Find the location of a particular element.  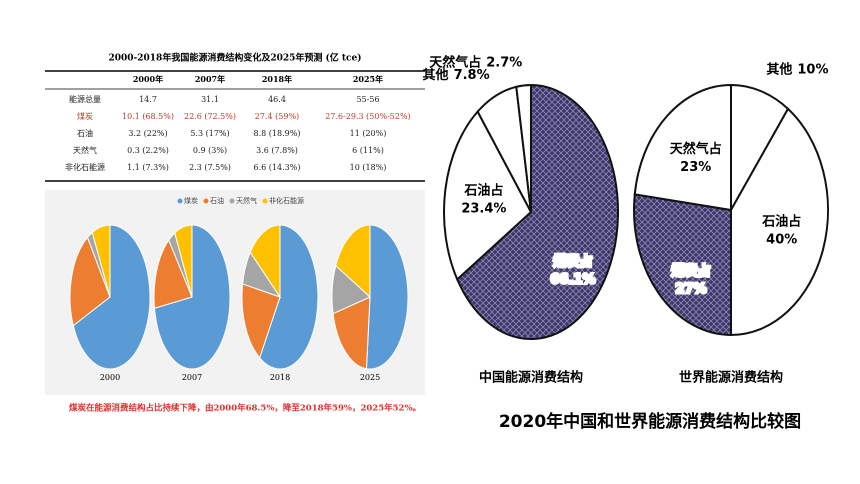

table-cell: 天然气 is located at coordinates (85, 150).